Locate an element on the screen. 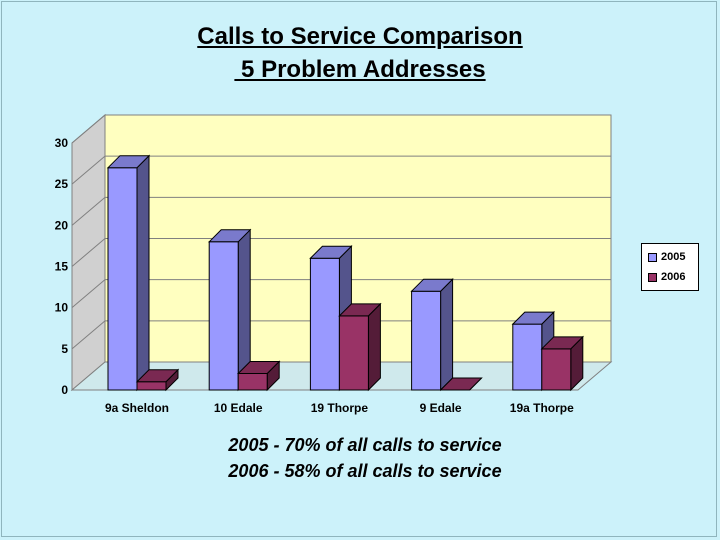 Image resolution: width=720 pixels, height=540 pixels. bar-2006-10-edale is located at coordinates (258, 376).